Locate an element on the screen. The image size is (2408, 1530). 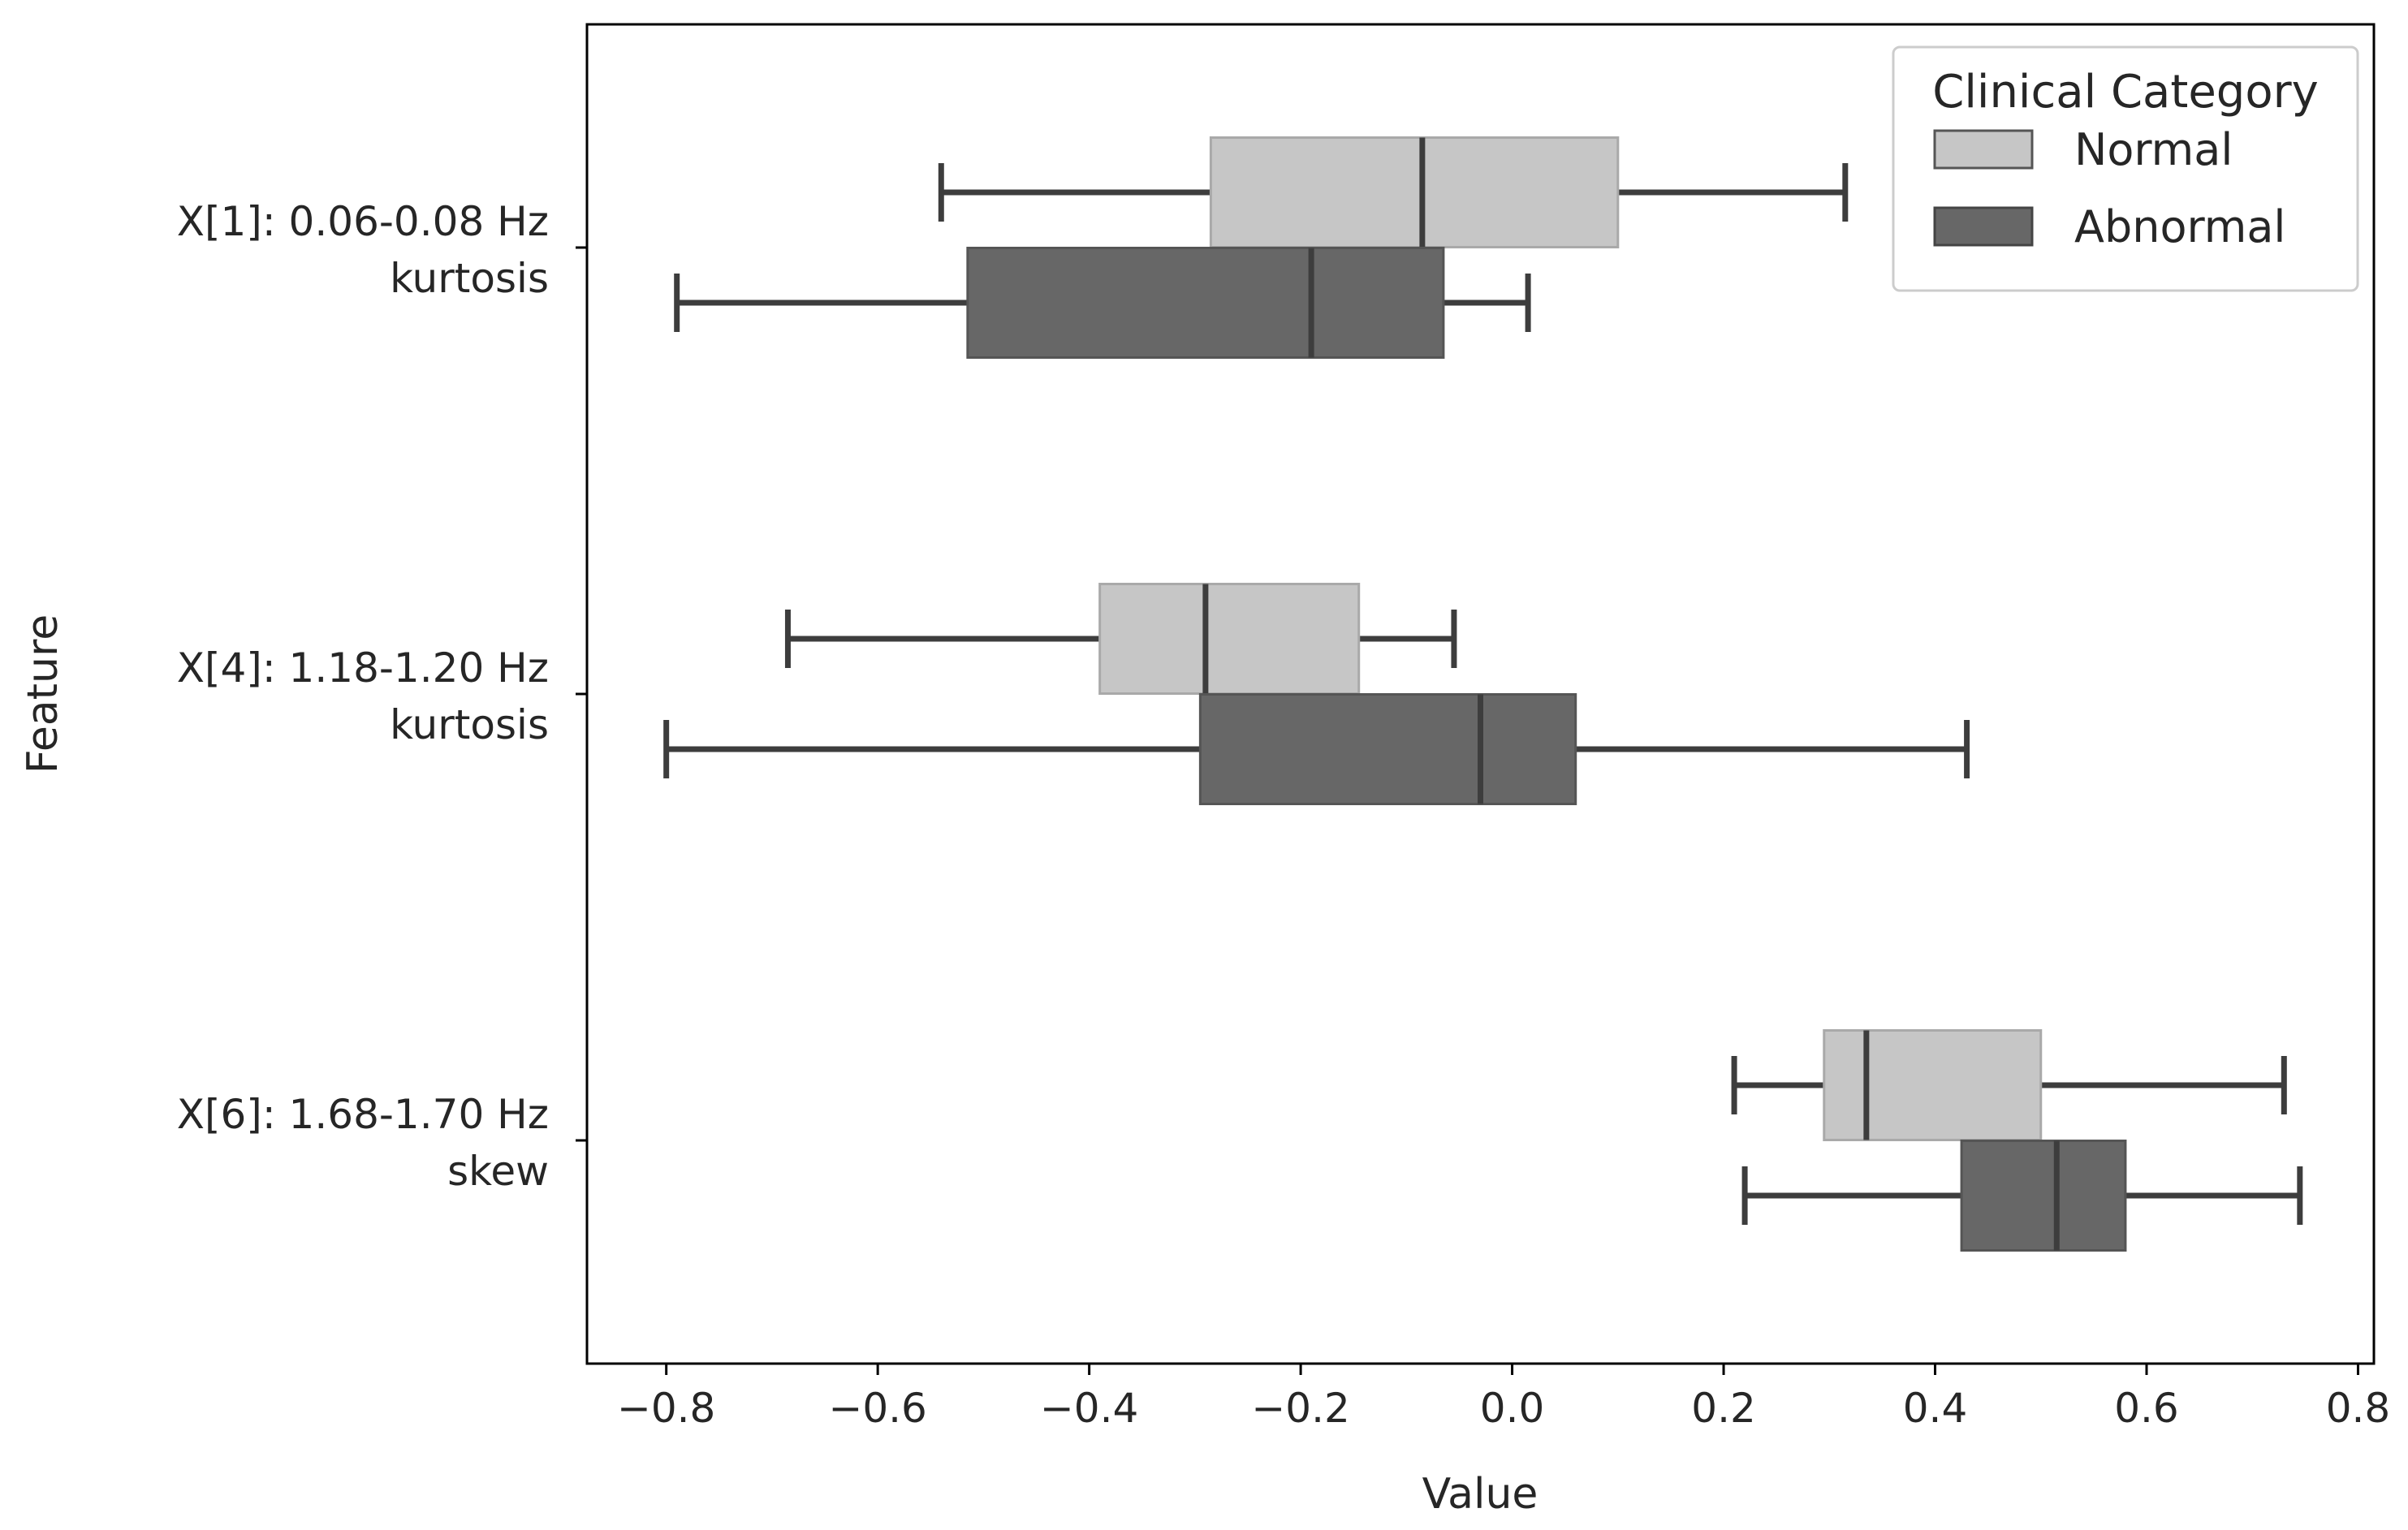
y-tick-label-line1: X[4]: 1.18-1.20 Hz is located at coordinates (363, 668).